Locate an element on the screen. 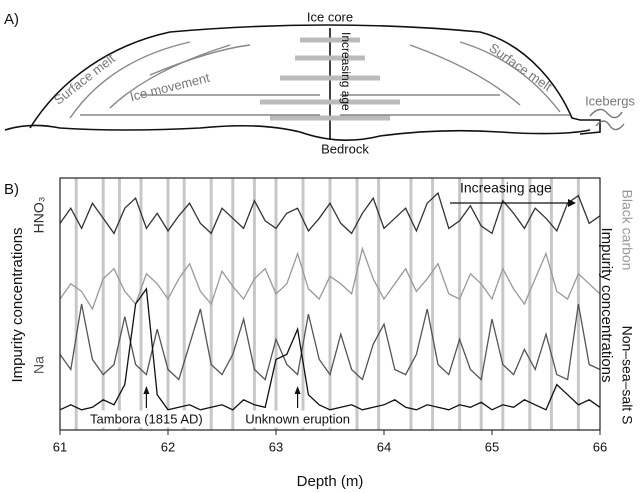 The height and width of the screenshot is (493, 643). x-tick-label: 62 is located at coordinates (168, 446).